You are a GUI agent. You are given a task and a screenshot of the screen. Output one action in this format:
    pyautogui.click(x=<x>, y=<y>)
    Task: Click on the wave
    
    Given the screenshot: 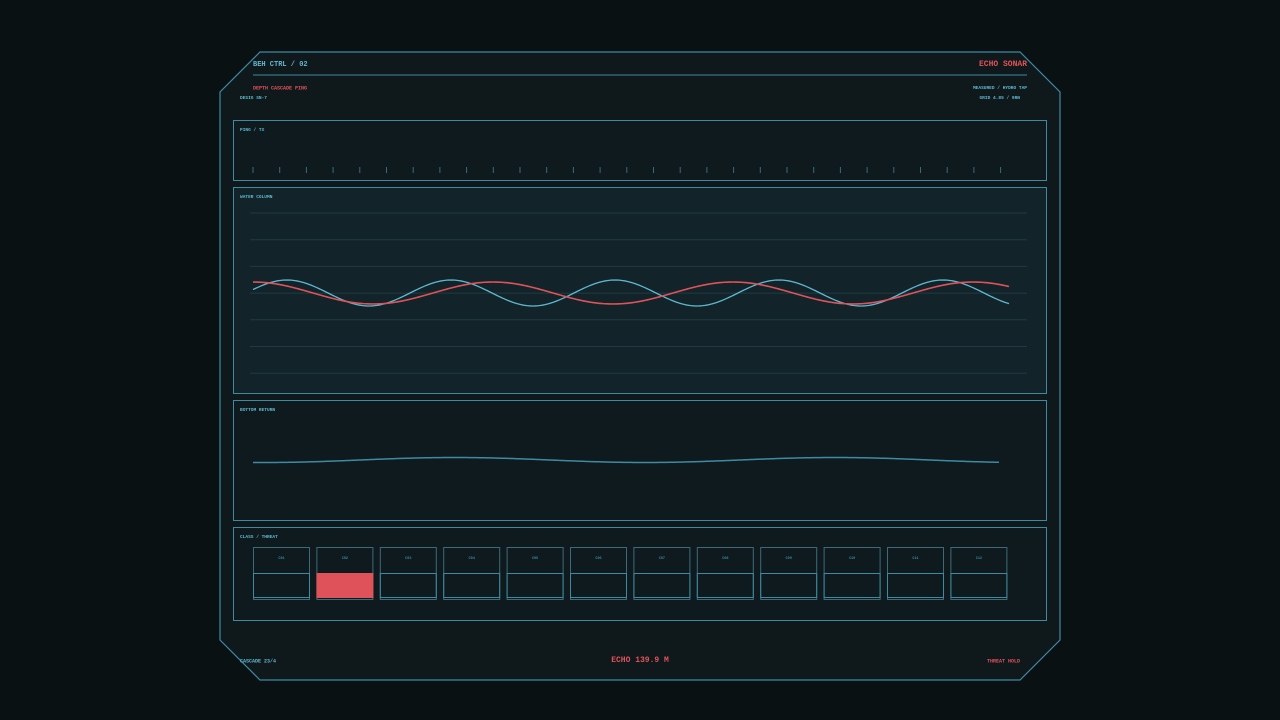 What is the action you would take?
    pyautogui.click(x=631, y=293)
    